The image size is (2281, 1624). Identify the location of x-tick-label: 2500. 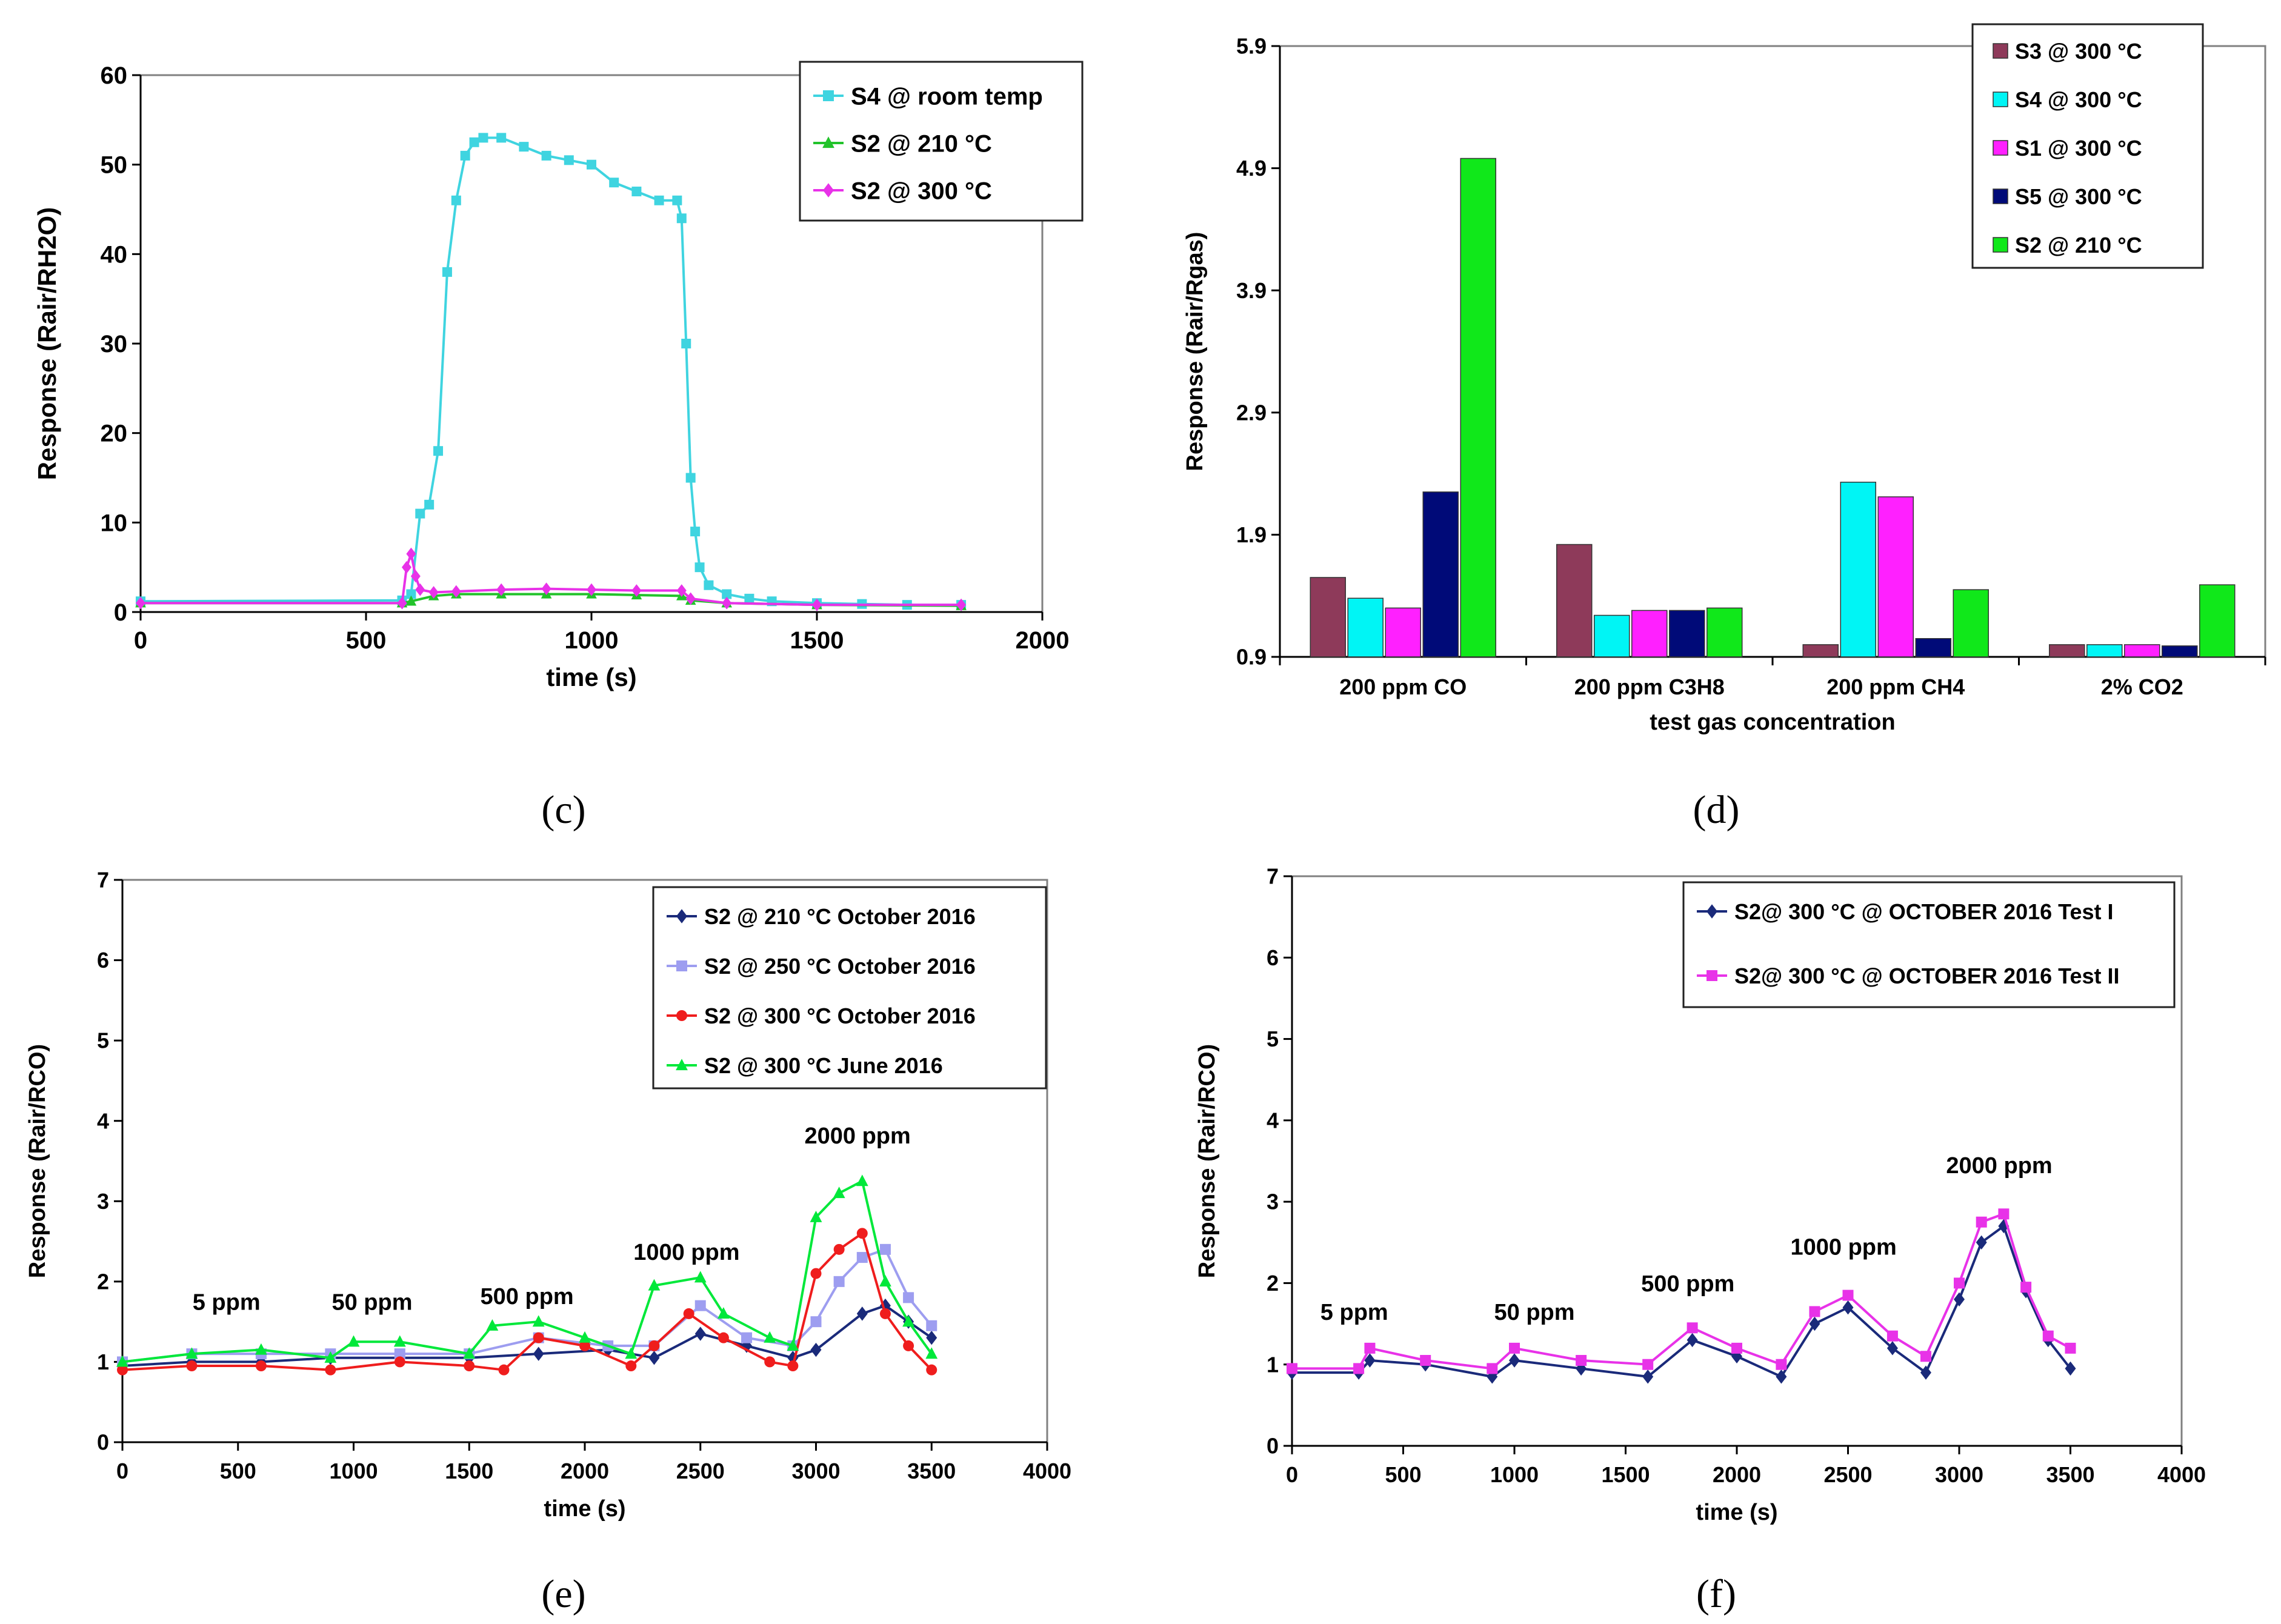
(1847, 1475).